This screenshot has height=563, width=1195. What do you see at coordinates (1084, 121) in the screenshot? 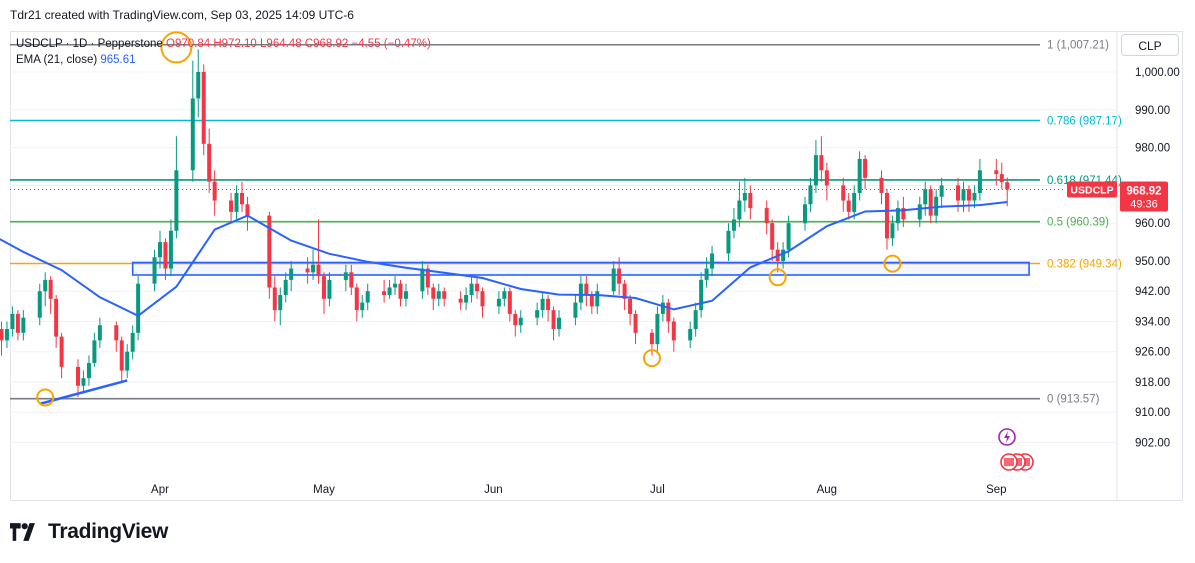
I see `fib-level-label: 0.786 (987.17)` at bounding box center [1084, 121].